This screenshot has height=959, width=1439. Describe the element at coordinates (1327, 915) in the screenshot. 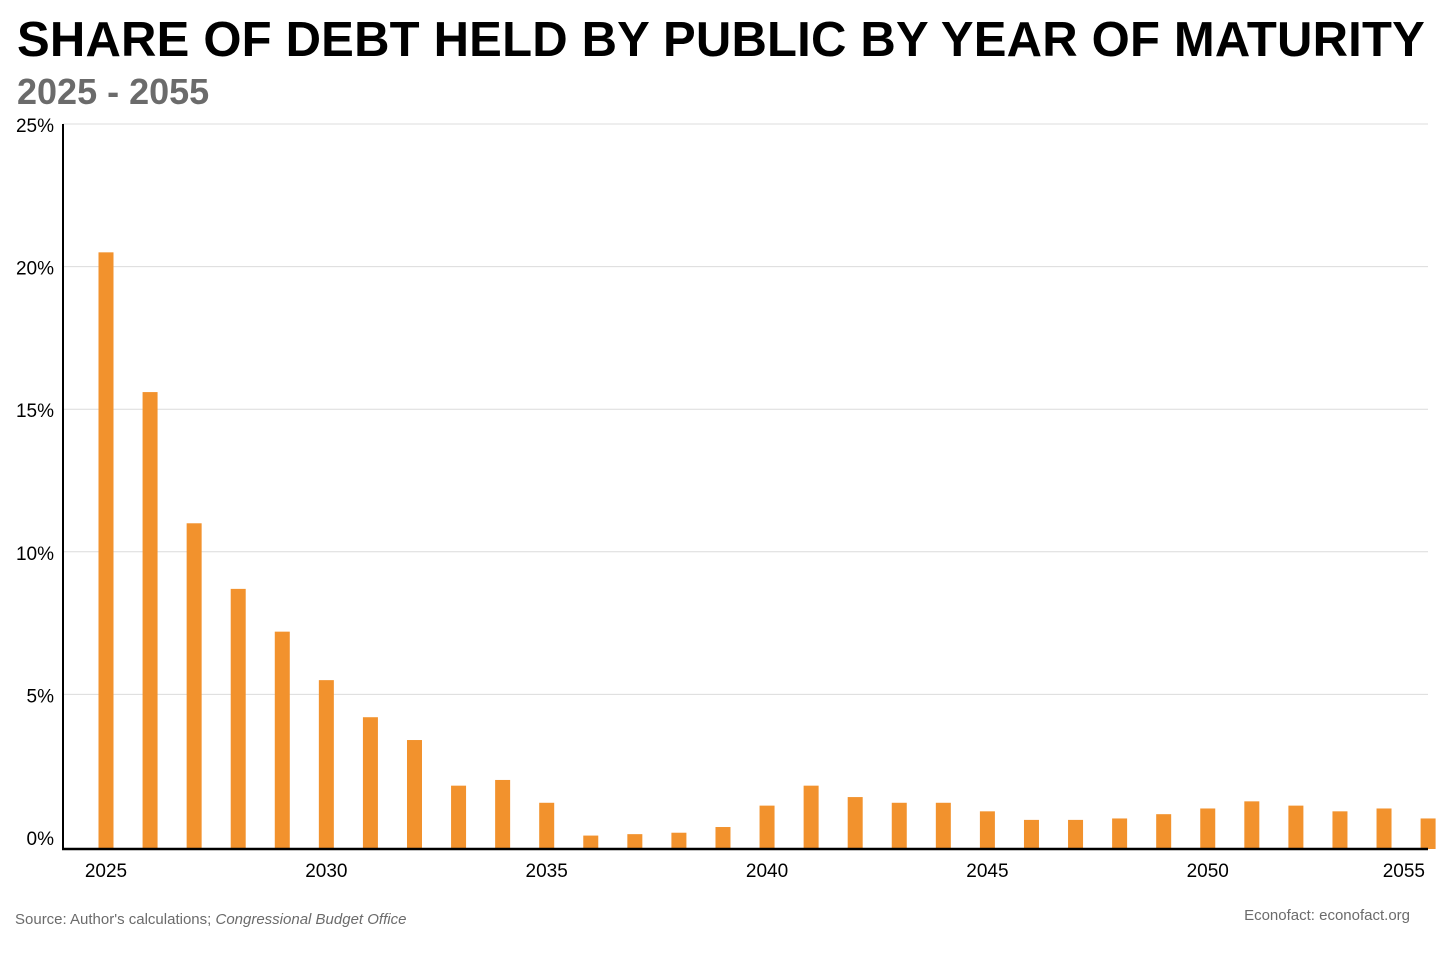

I see `credit-note: Econofact: econofact.org` at that location.